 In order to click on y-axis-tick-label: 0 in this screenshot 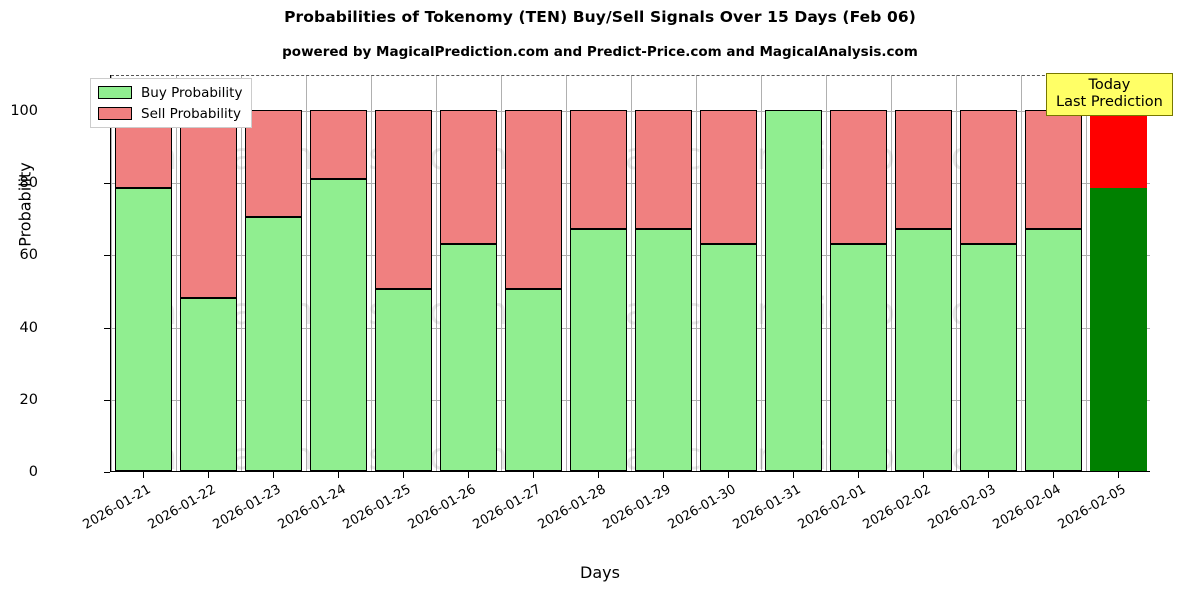, I will do `click(33, 472)`.